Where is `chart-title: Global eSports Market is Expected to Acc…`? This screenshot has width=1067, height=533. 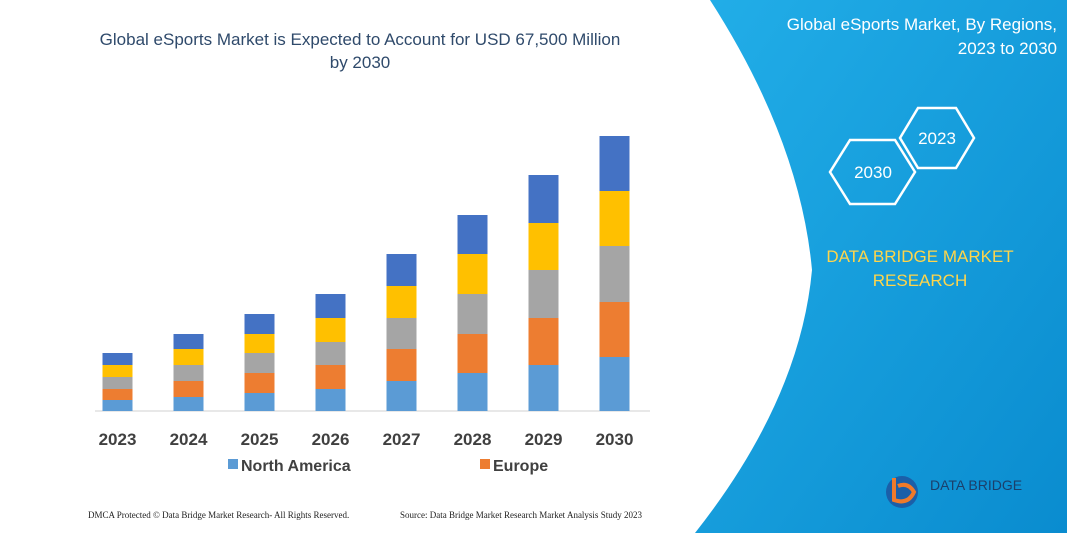 chart-title: Global eSports Market is Expected to Acc… is located at coordinates (360, 51).